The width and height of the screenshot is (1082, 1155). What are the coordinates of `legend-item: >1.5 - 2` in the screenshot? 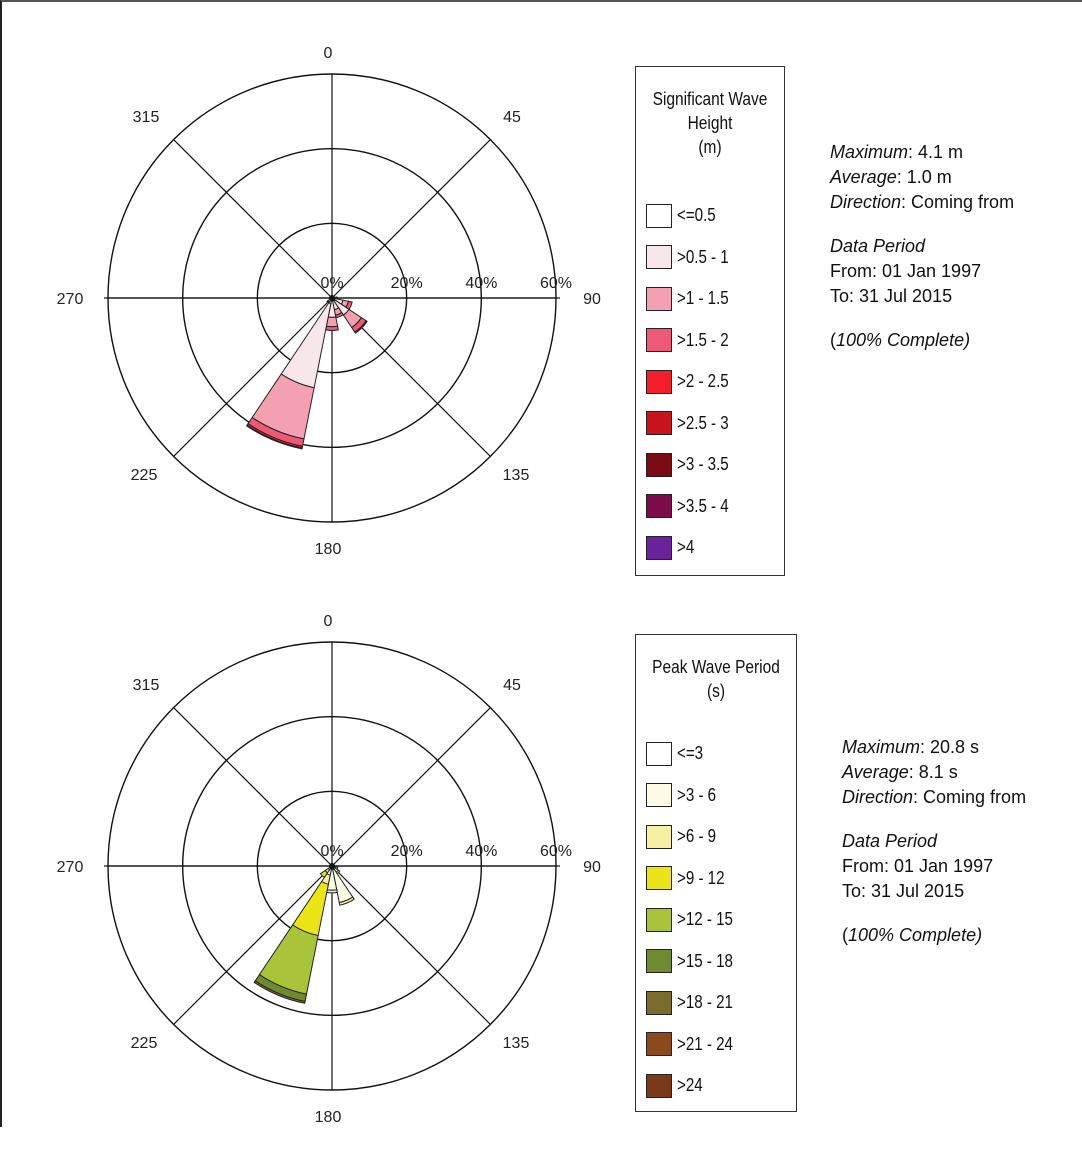 It's located at (692, 341).